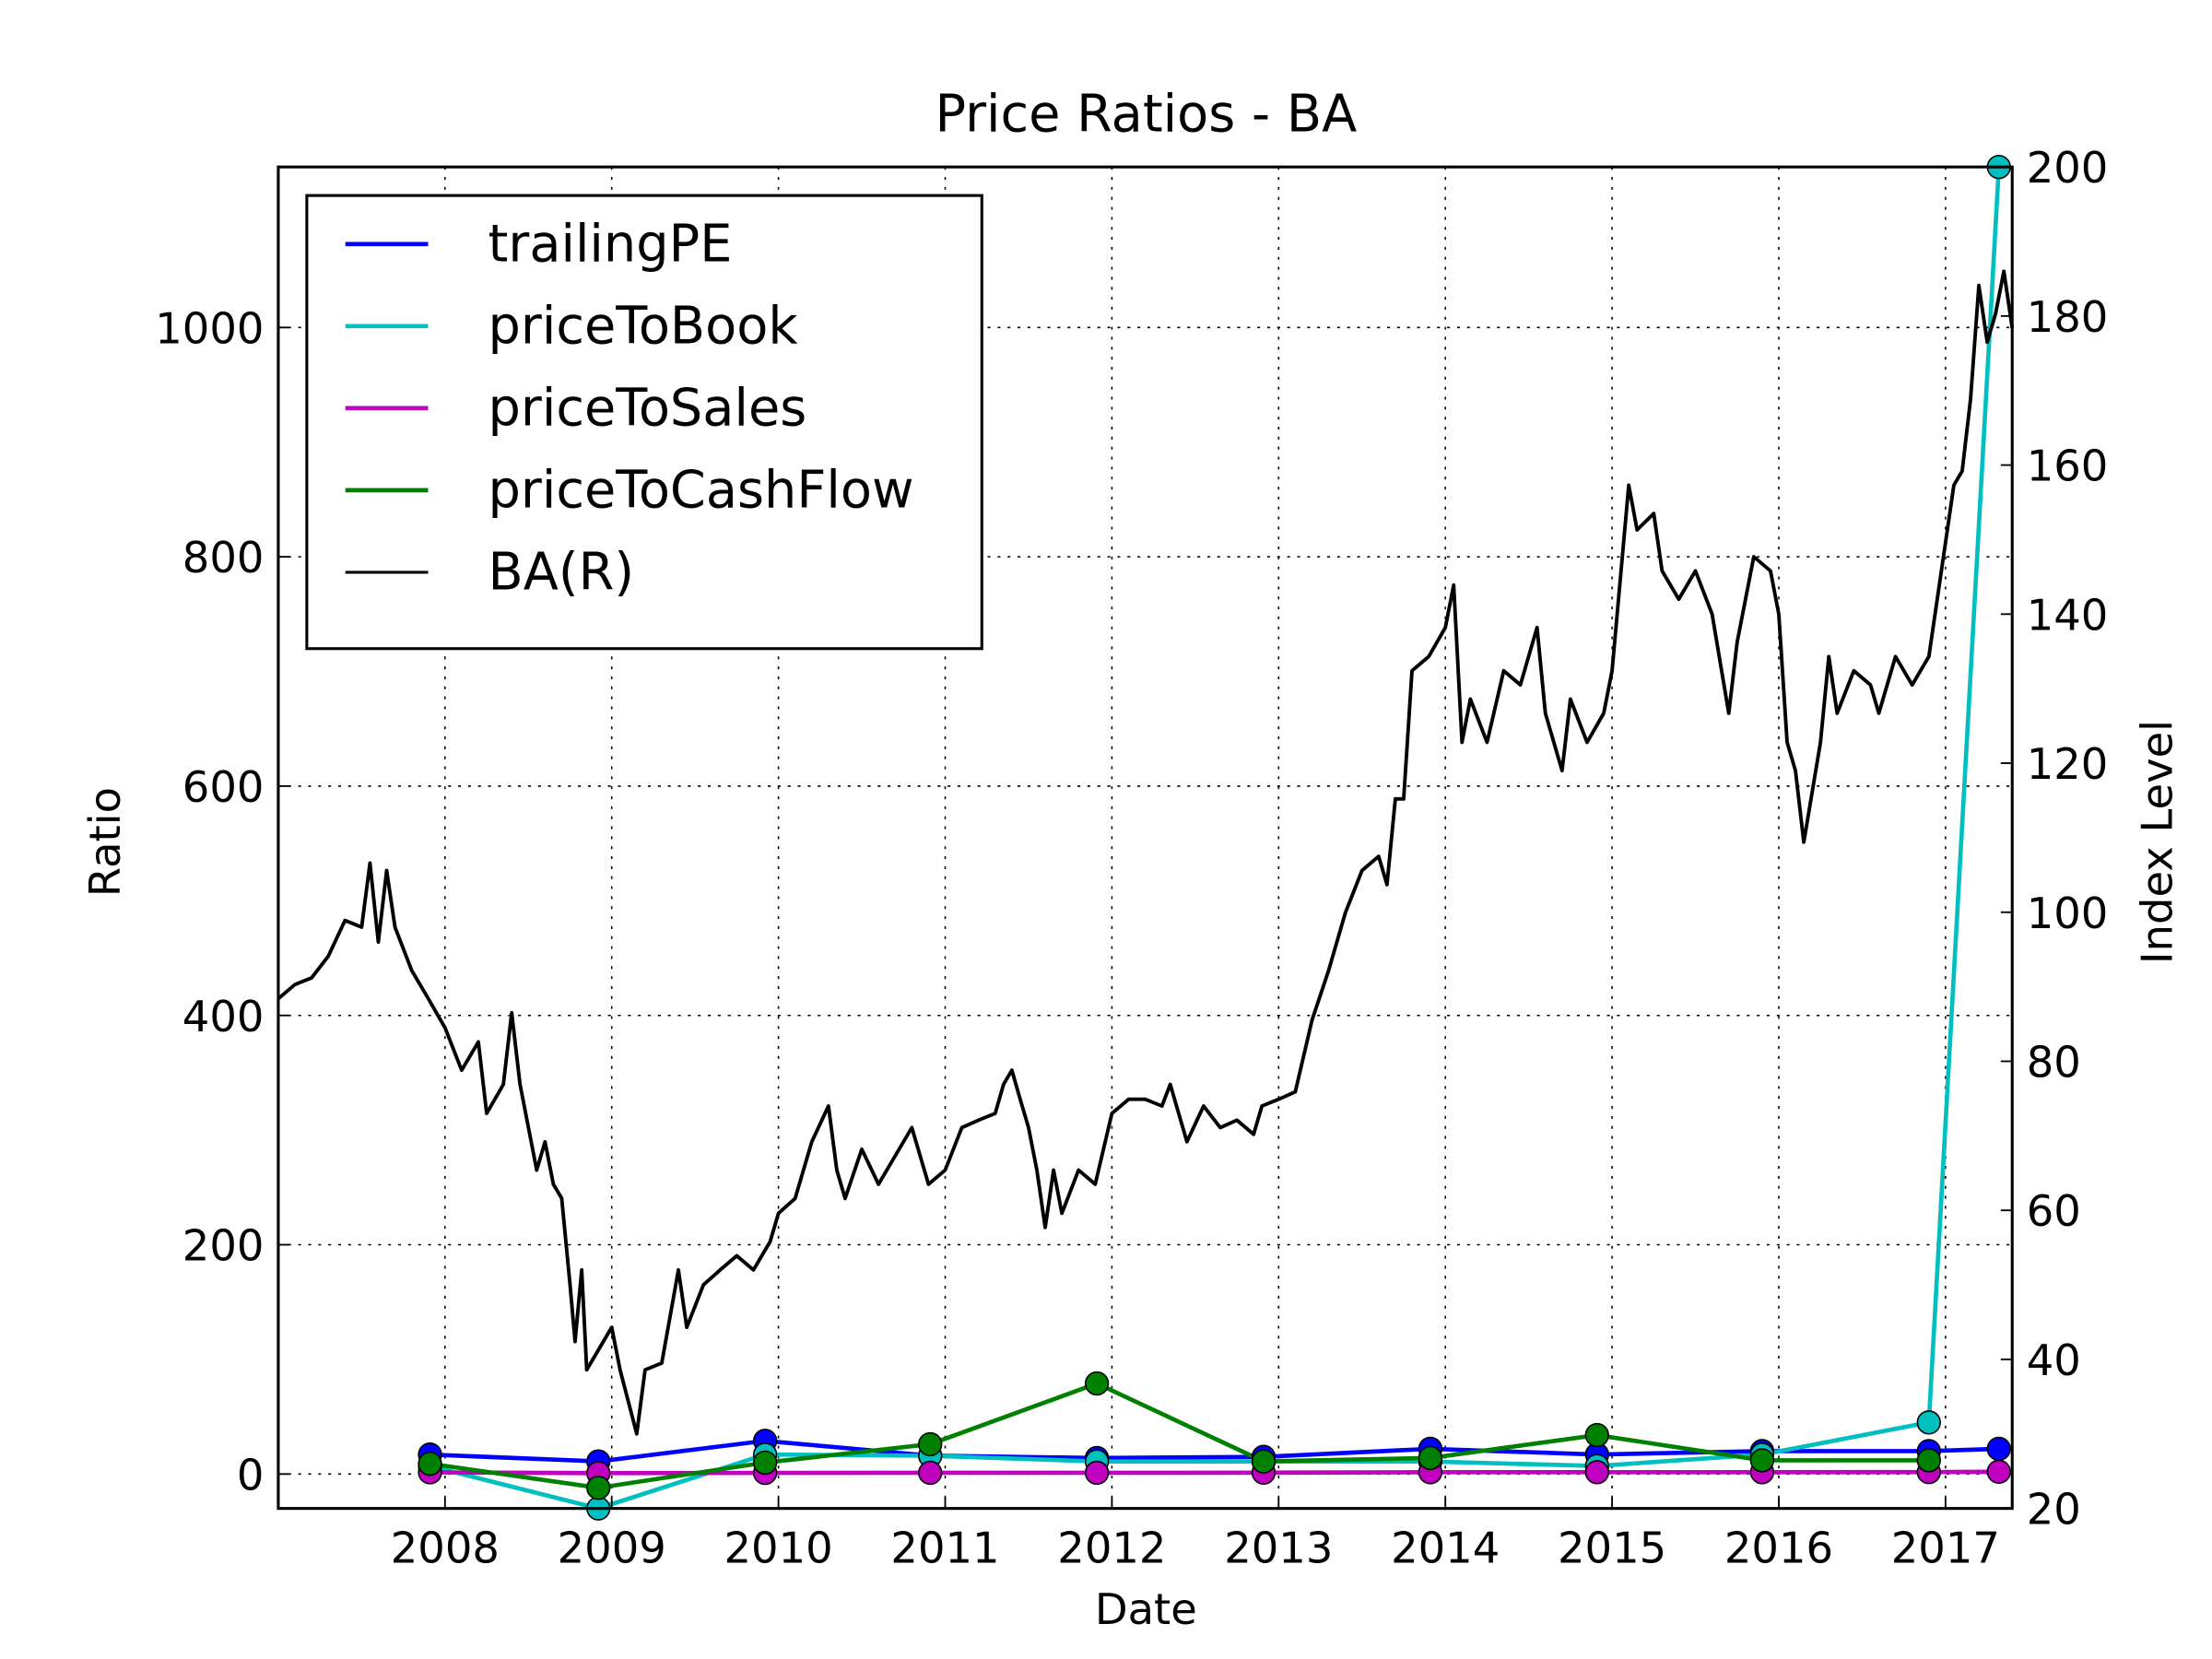 The height and width of the screenshot is (1659, 2212). I want to click on y2-tick-label: 100, so click(2068, 913).